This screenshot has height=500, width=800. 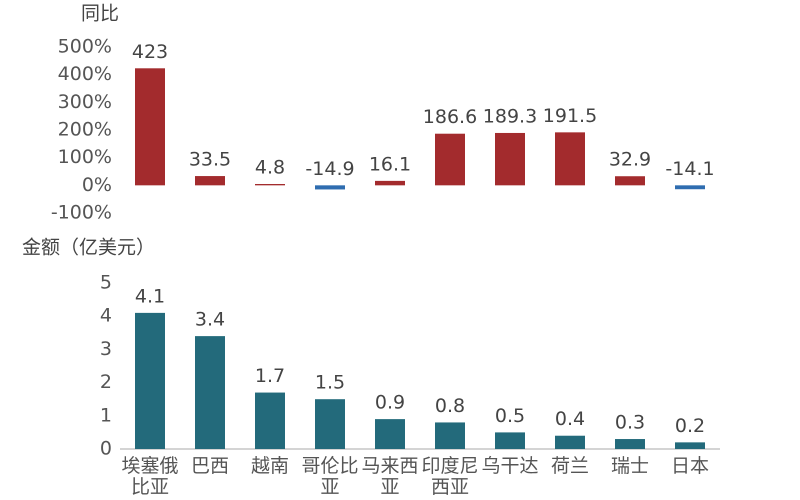 What do you see at coordinates (449, 466) in the screenshot?
I see `label-line: 印度尼` at bounding box center [449, 466].